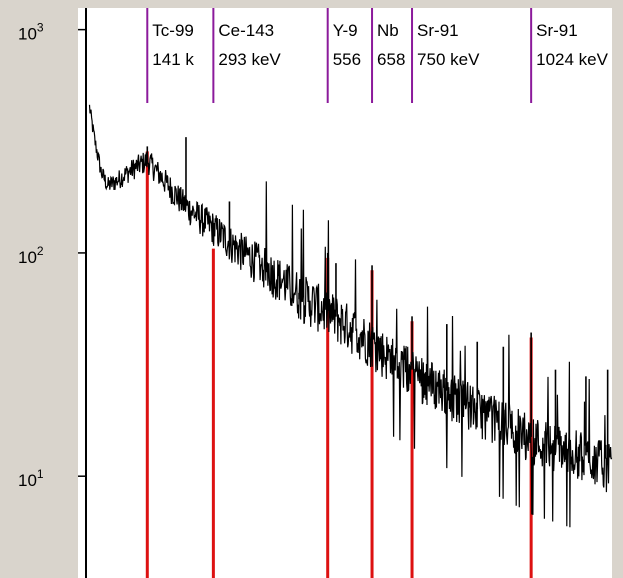 This screenshot has height=578, width=623. What do you see at coordinates (246, 30) in the screenshot?
I see `peak-nuclide-label: Ce-143` at bounding box center [246, 30].